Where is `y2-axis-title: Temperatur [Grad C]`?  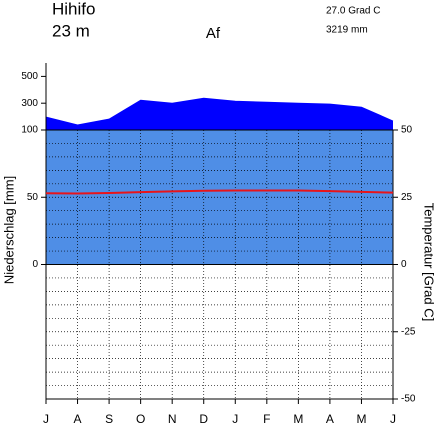
y2-axis-title: Temperatur [Grad C] is located at coordinates (429, 262).